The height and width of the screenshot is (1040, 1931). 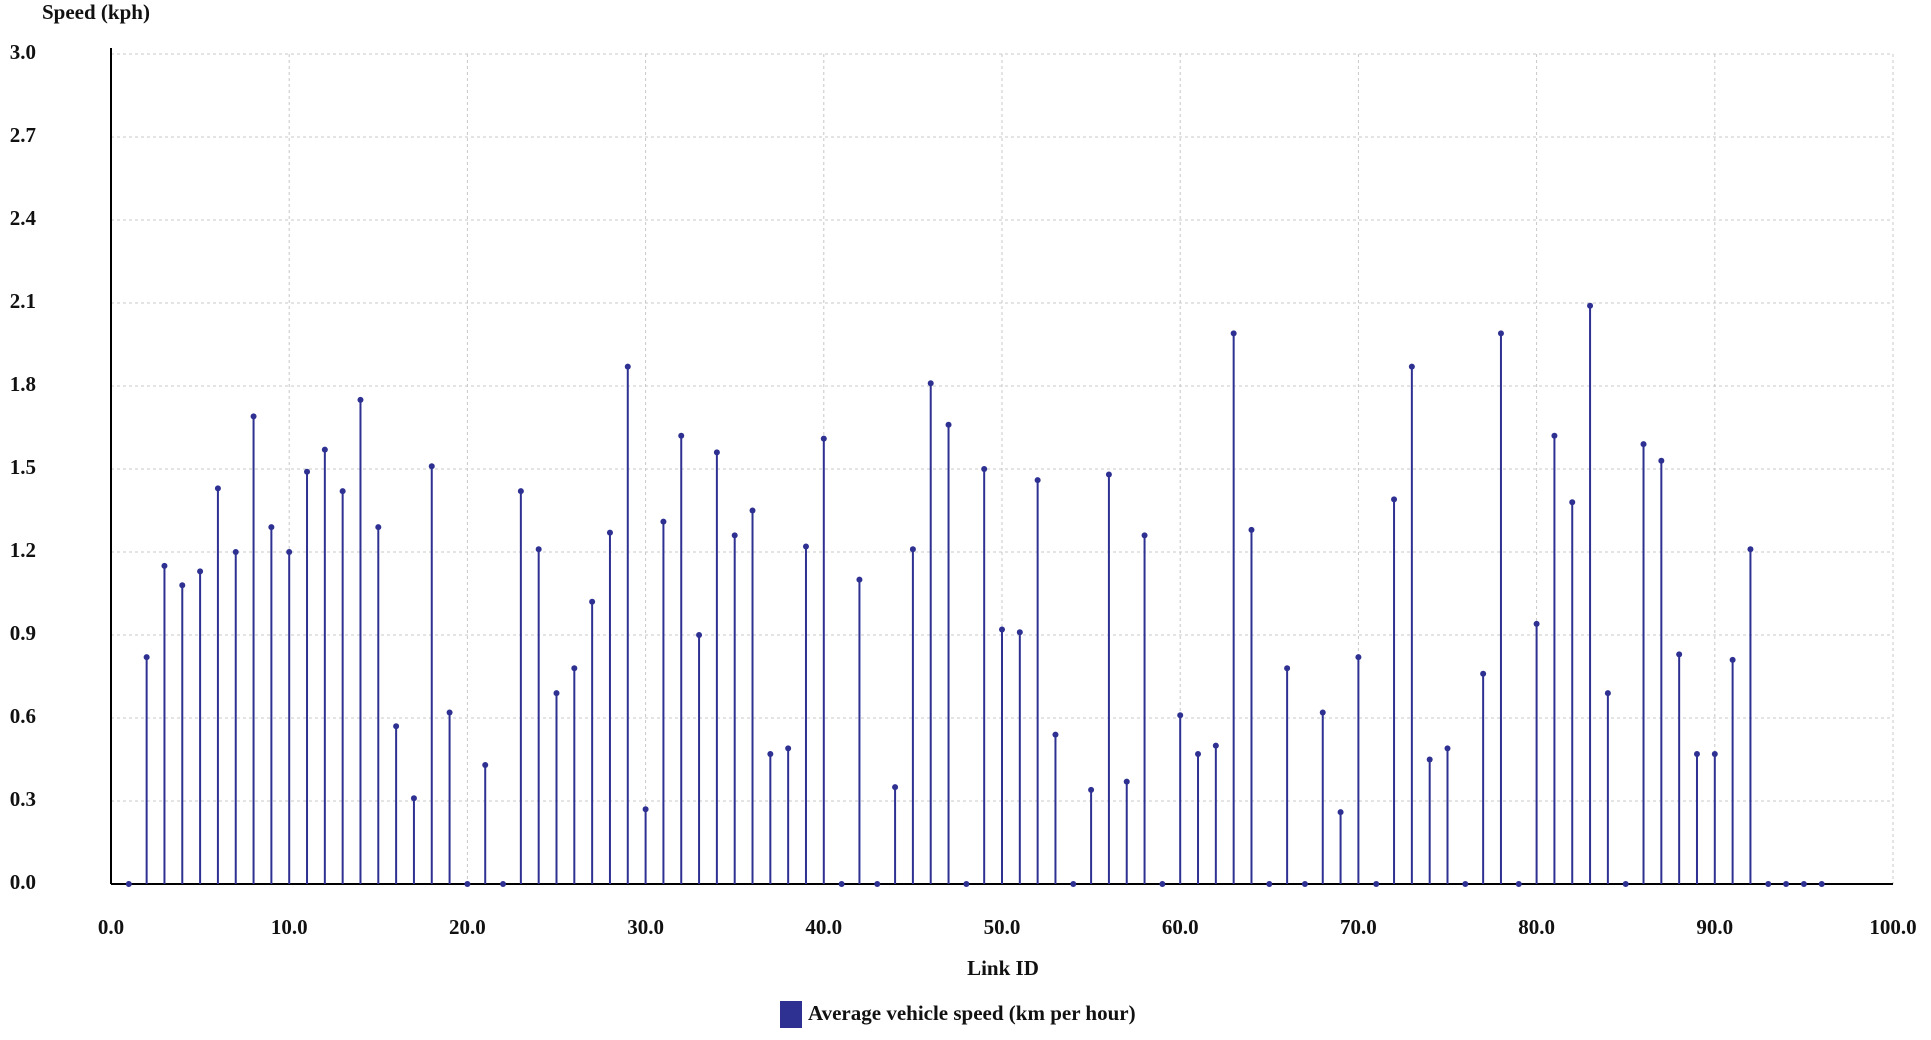 I want to click on y-tick-label: 1.2, so click(x=23, y=550).